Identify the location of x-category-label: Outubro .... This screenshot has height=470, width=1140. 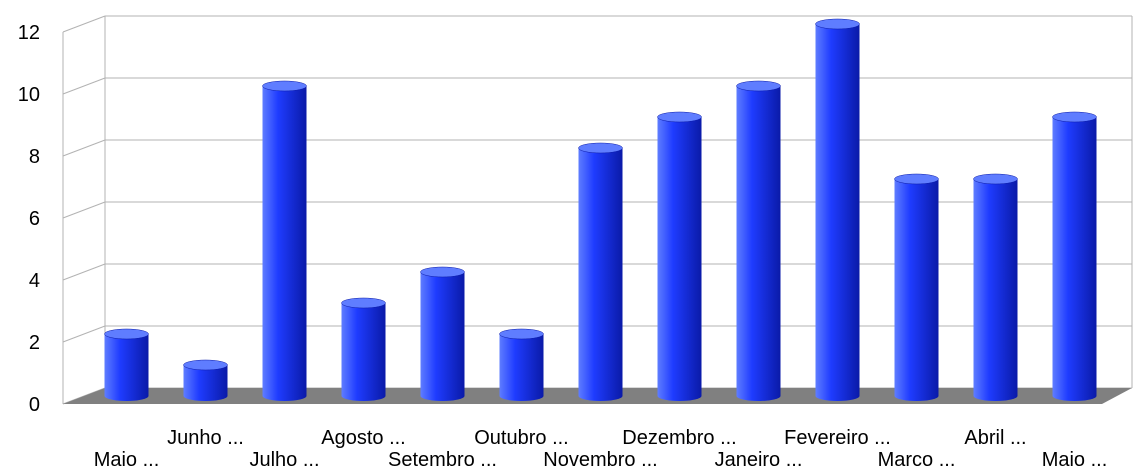
(521, 438).